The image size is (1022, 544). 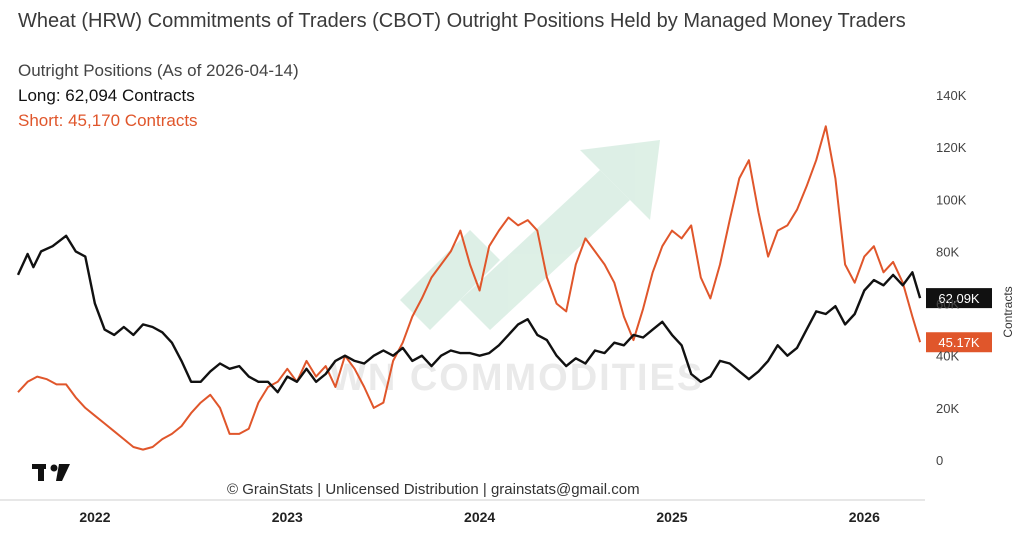 What do you see at coordinates (94, 517) in the screenshot?
I see `x-tick-label: 2022` at bounding box center [94, 517].